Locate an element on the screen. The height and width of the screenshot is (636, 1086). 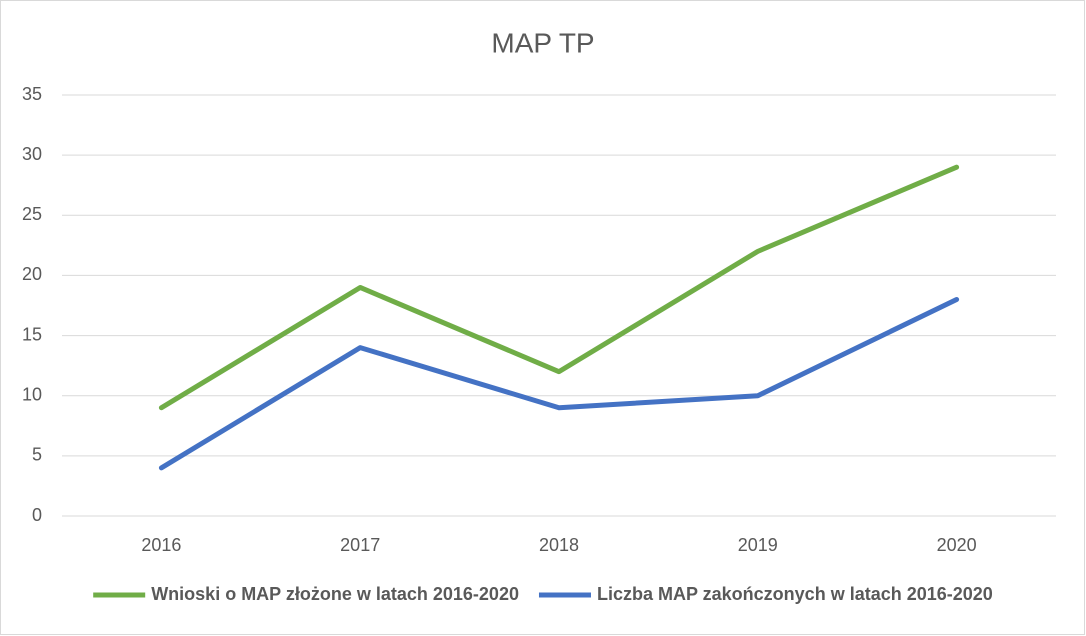
legend-label: Wnioski o MAP złożone w latach 2016-2020 is located at coordinates (335, 594).